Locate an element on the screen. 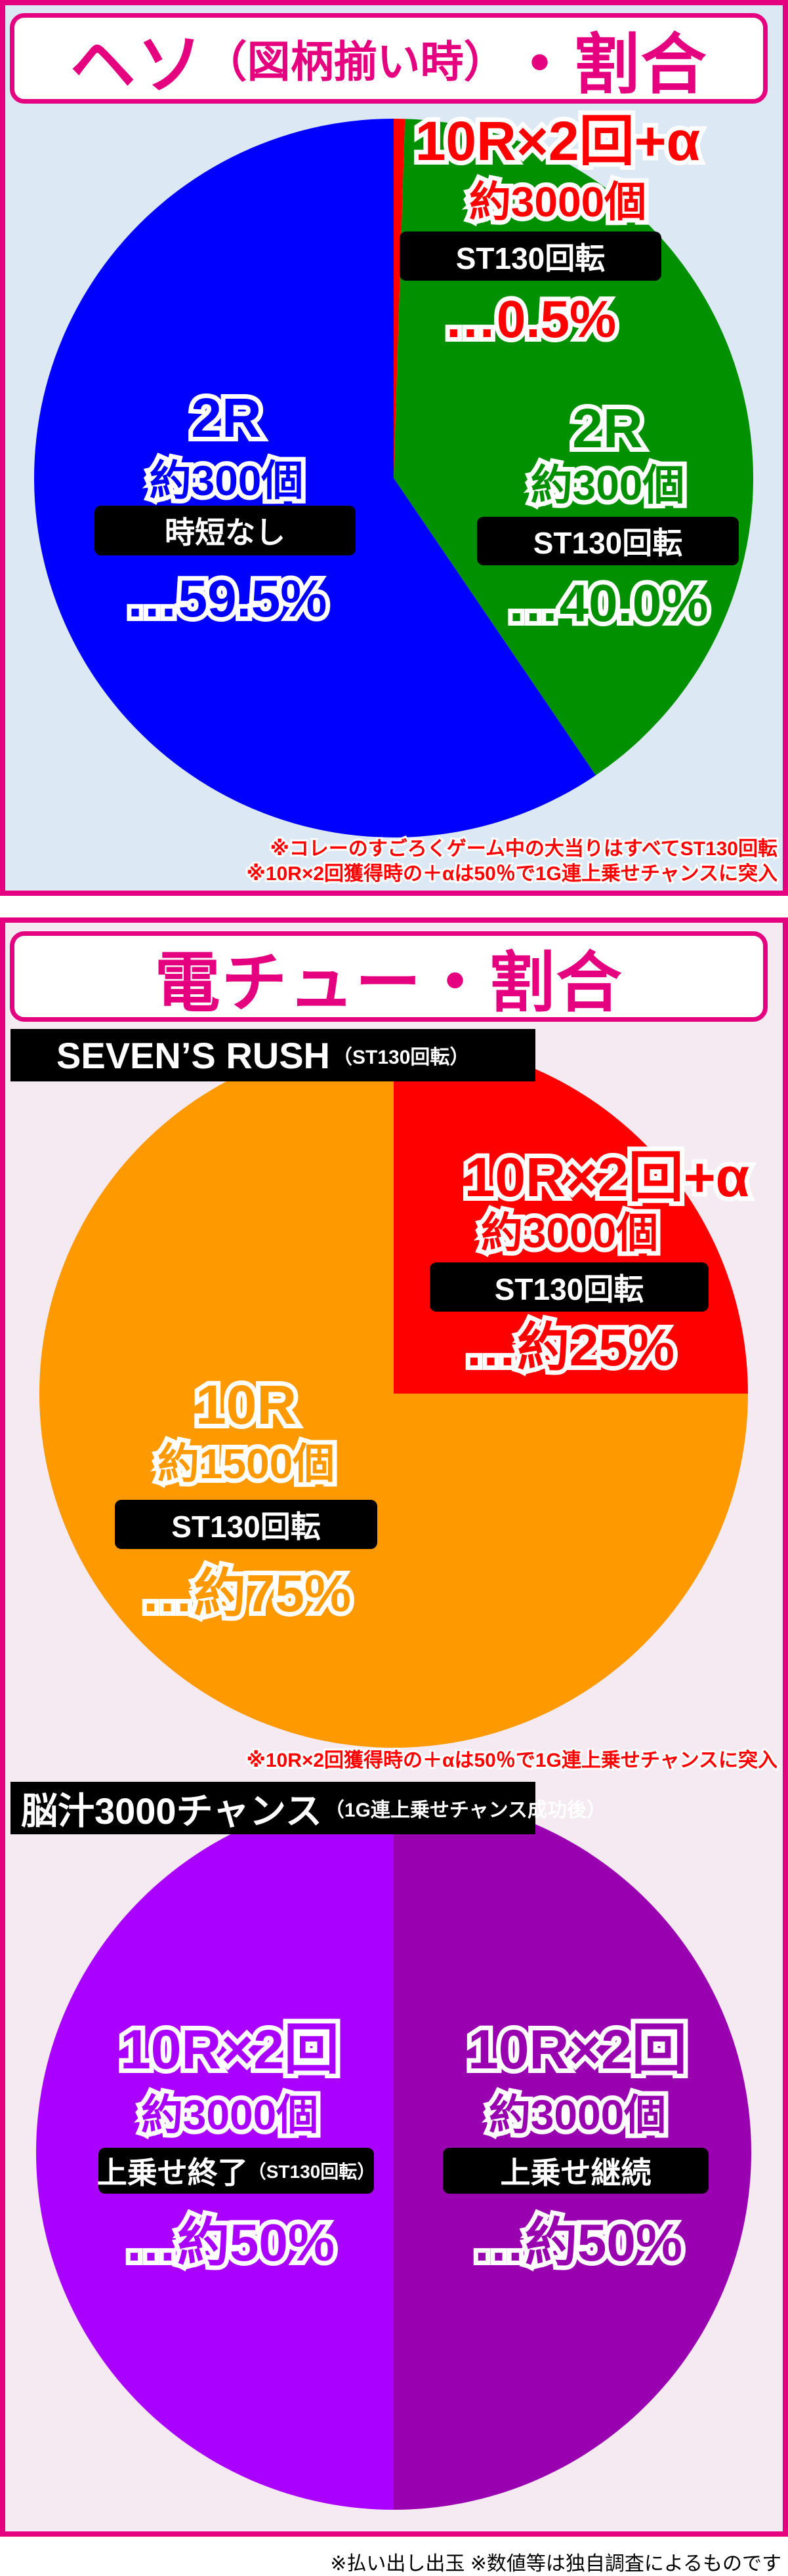  rush-label: SEVEN’S RUSH （ST130回転） is located at coordinates (272, 1055).